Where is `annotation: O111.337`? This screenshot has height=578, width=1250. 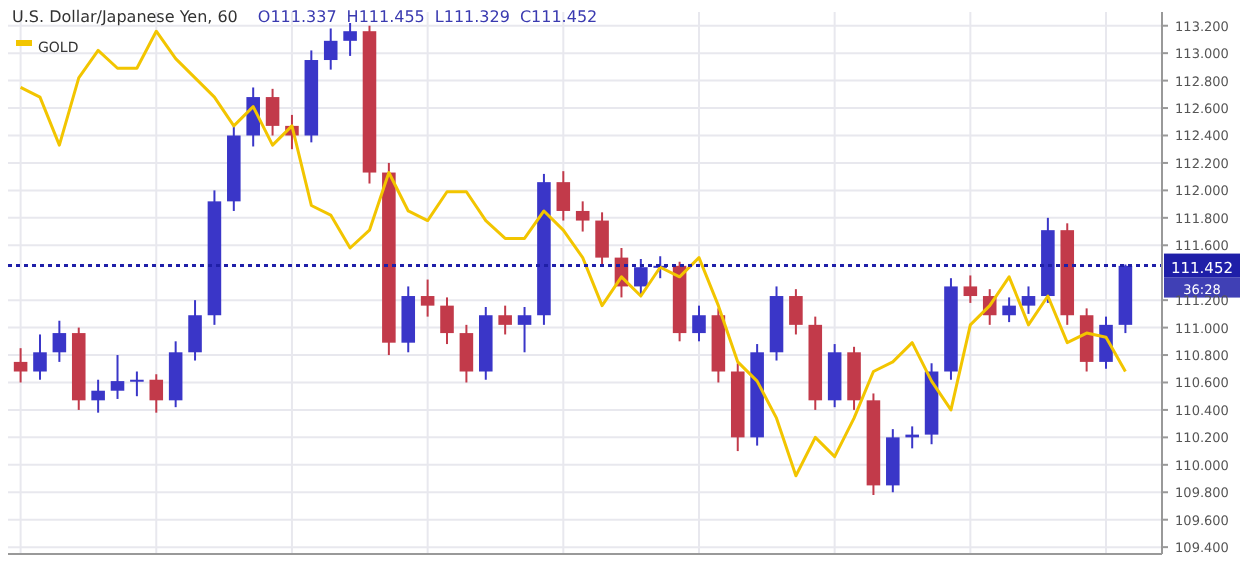
annotation: O111.337 is located at coordinates (297, 17).